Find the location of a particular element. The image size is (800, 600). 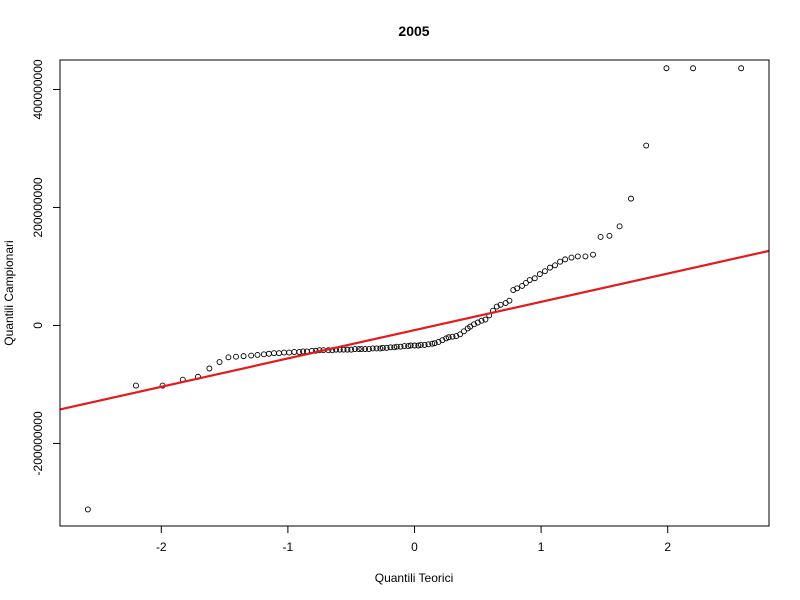

chart-title: 2005 is located at coordinates (413, 31).